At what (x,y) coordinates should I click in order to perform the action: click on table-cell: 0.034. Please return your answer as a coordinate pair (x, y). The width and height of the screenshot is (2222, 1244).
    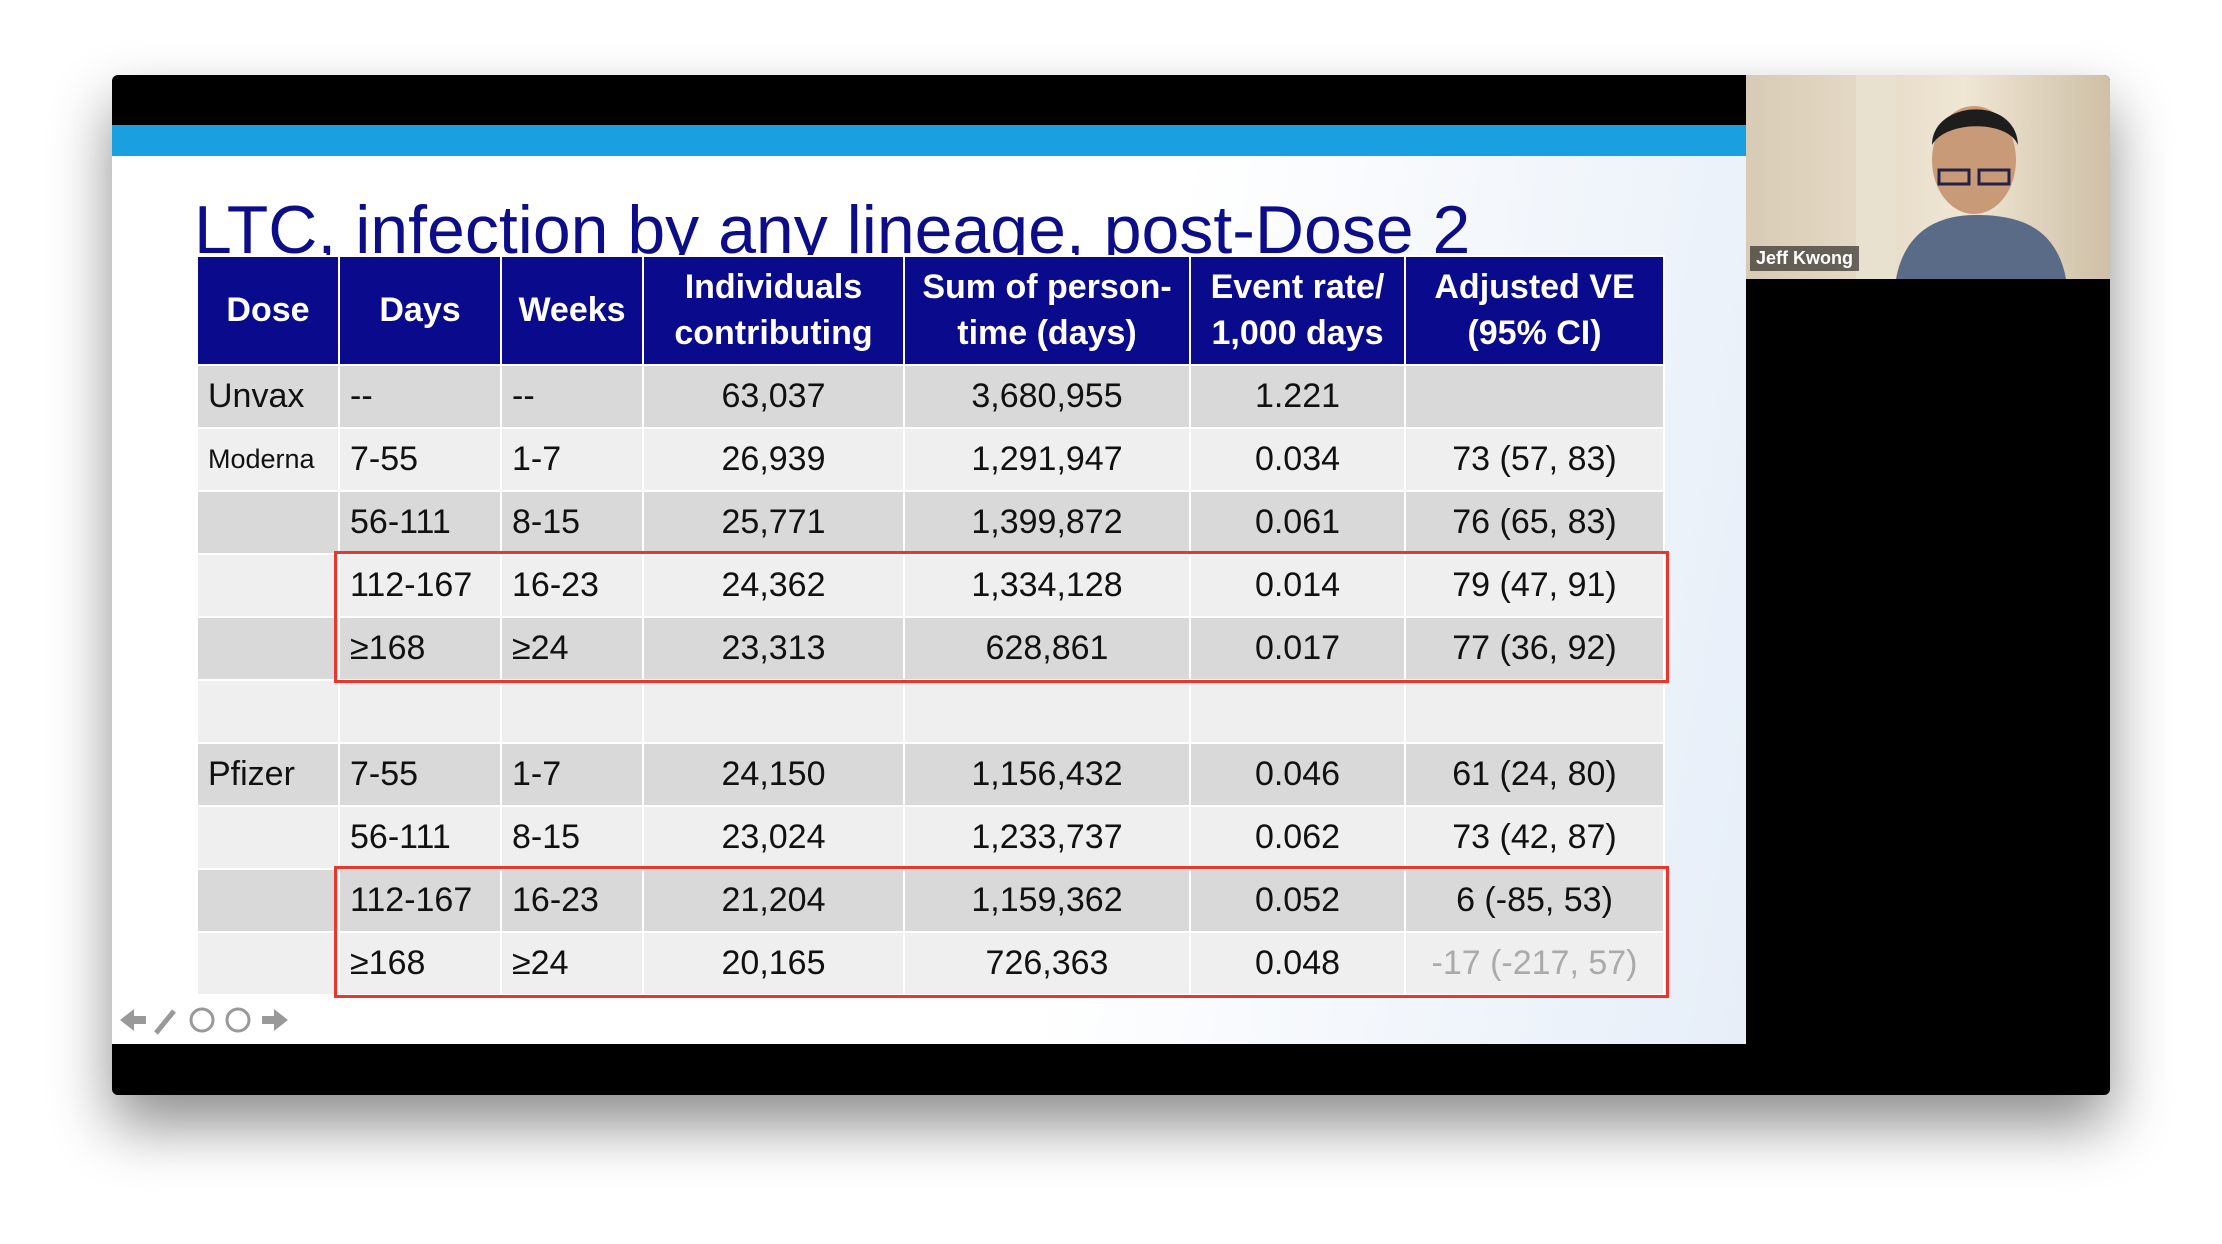
    Looking at the image, I should click on (1297, 459).